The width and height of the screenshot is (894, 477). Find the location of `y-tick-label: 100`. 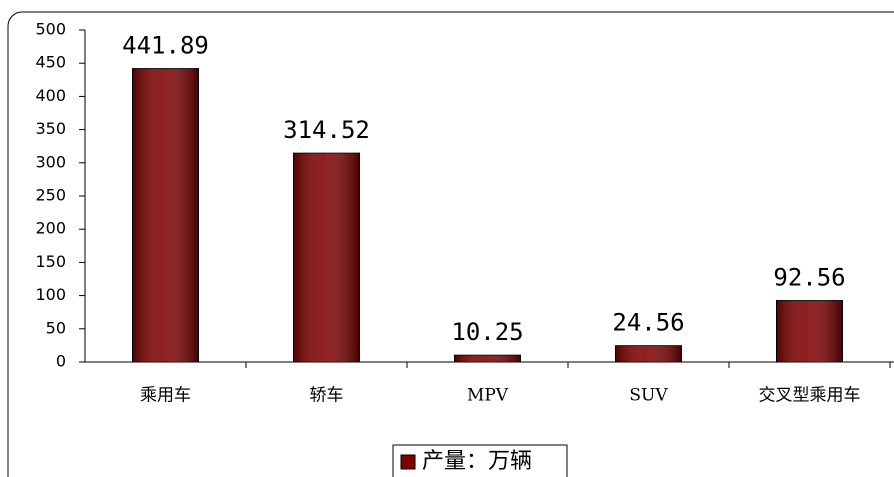

y-tick-label: 100 is located at coordinates (50, 294).